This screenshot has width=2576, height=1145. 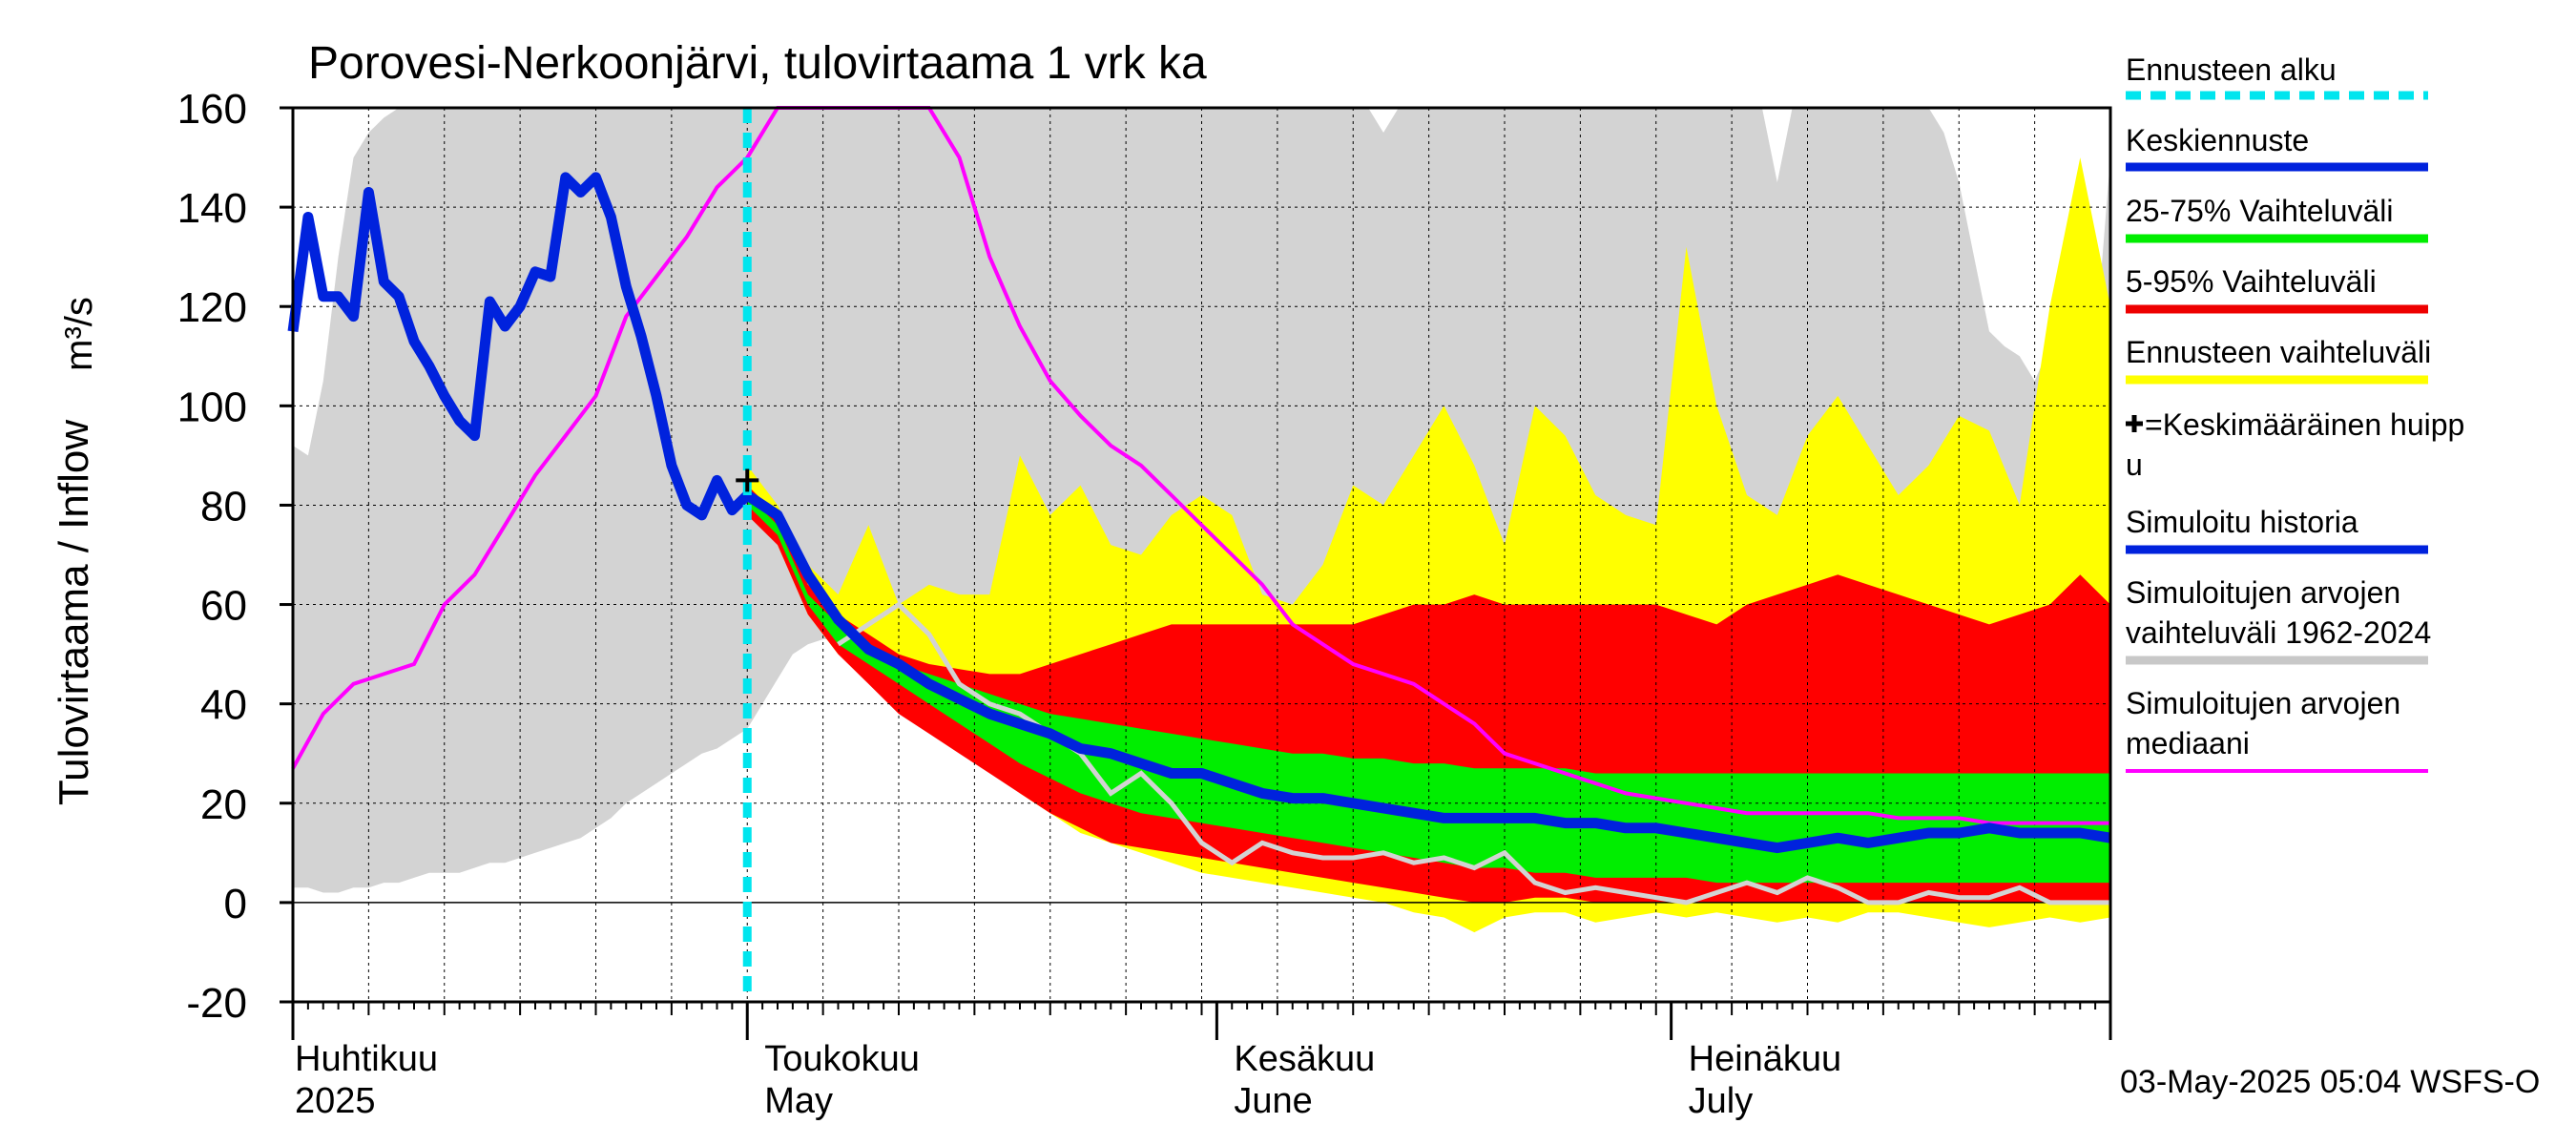 I want to click on peak-marker, so click(x=747, y=480).